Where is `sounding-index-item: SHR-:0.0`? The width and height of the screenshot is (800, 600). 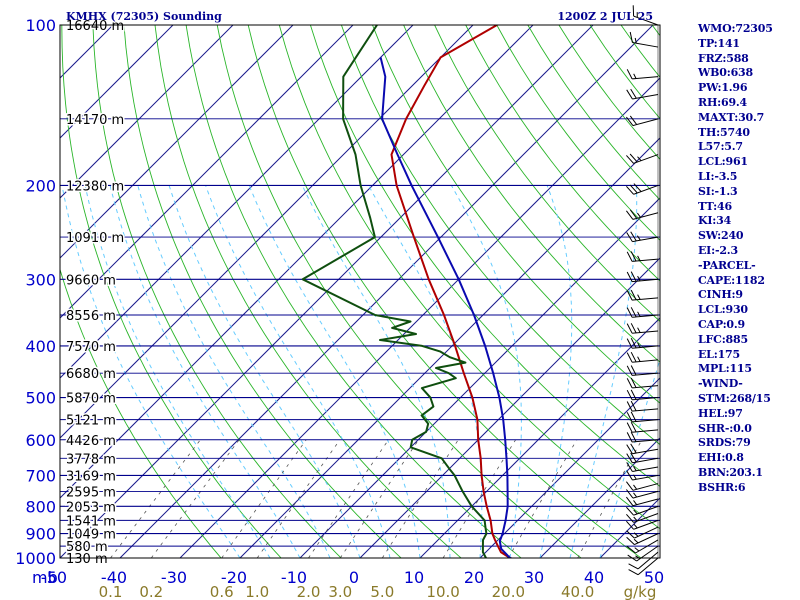 sounding-index-item: SHR-:0.0 is located at coordinates (725, 428).